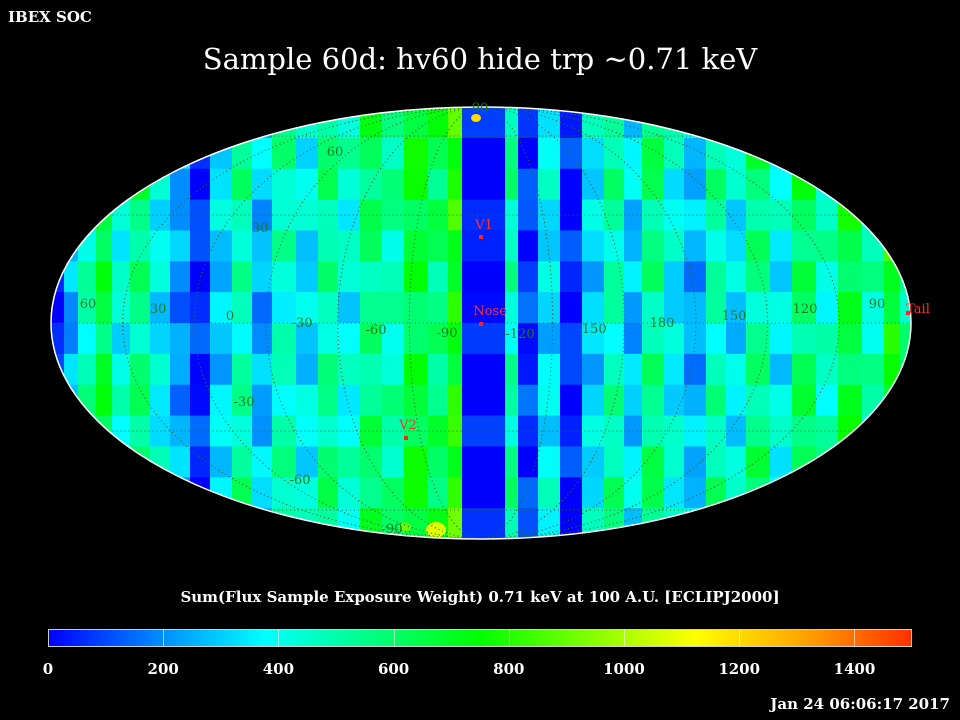  What do you see at coordinates (519, 334) in the screenshot?
I see `longitude-label: -120` at bounding box center [519, 334].